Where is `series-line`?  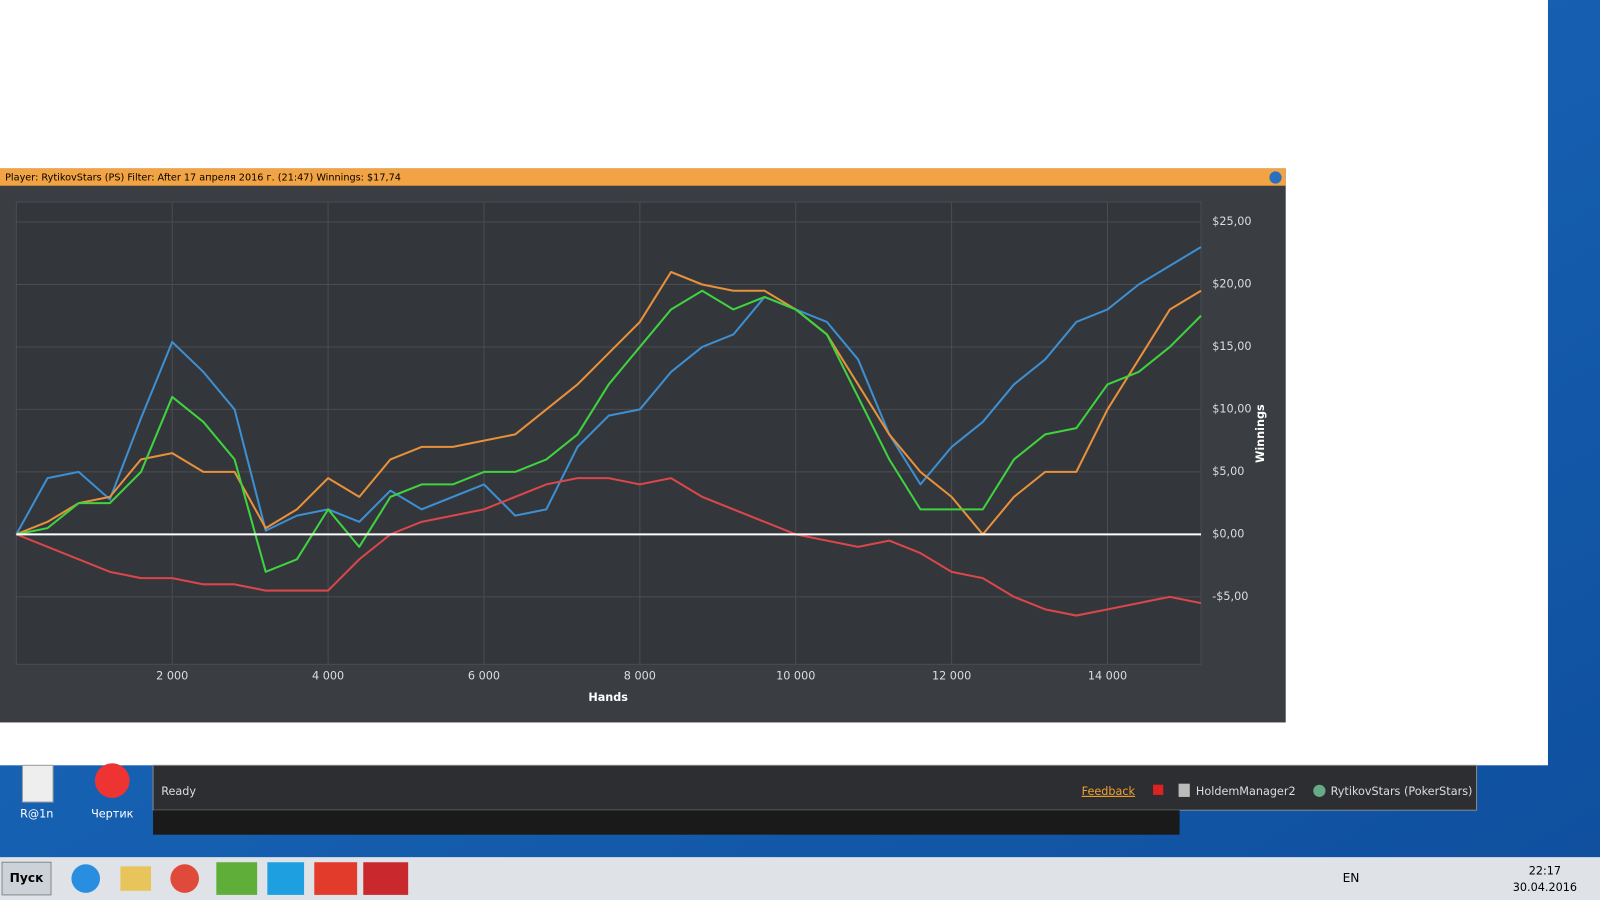
series-line is located at coordinates (608, 547).